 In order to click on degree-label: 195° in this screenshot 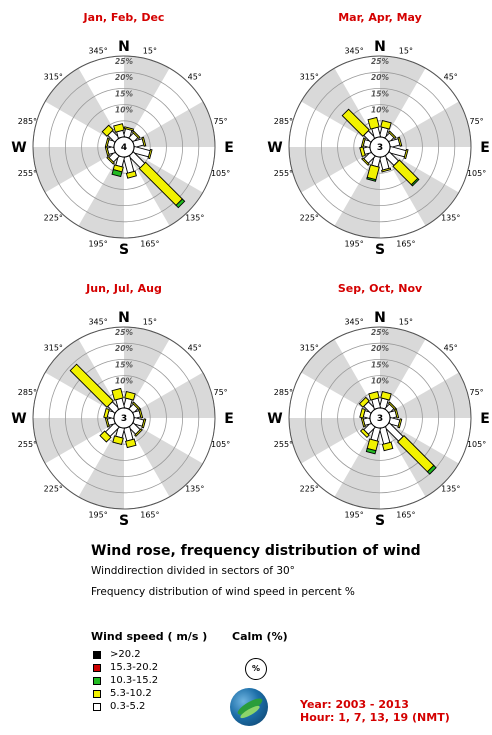, I will do `click(97, 515)`.